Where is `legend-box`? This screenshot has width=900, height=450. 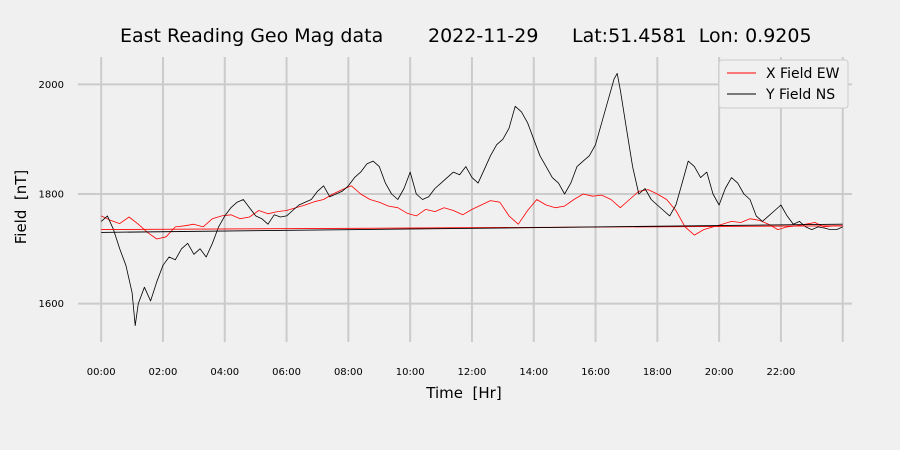
legend-box is located at coordinates (783, 84).